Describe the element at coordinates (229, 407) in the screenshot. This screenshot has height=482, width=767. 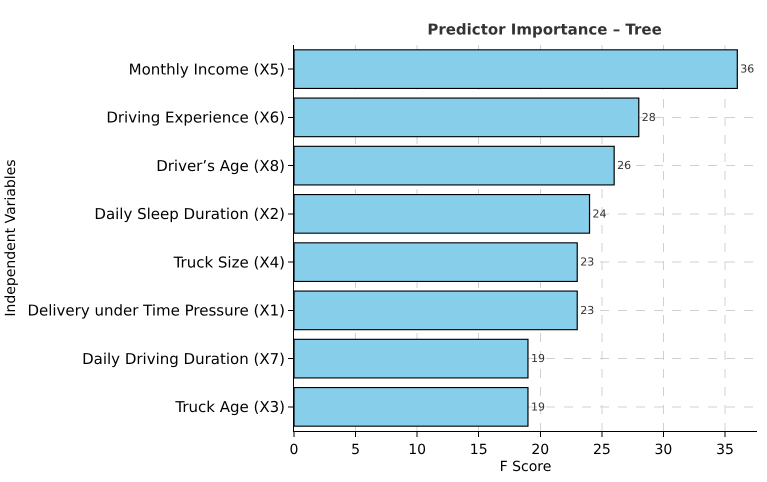
I see `y-tick-label: Truck Age (X3)` at that location.